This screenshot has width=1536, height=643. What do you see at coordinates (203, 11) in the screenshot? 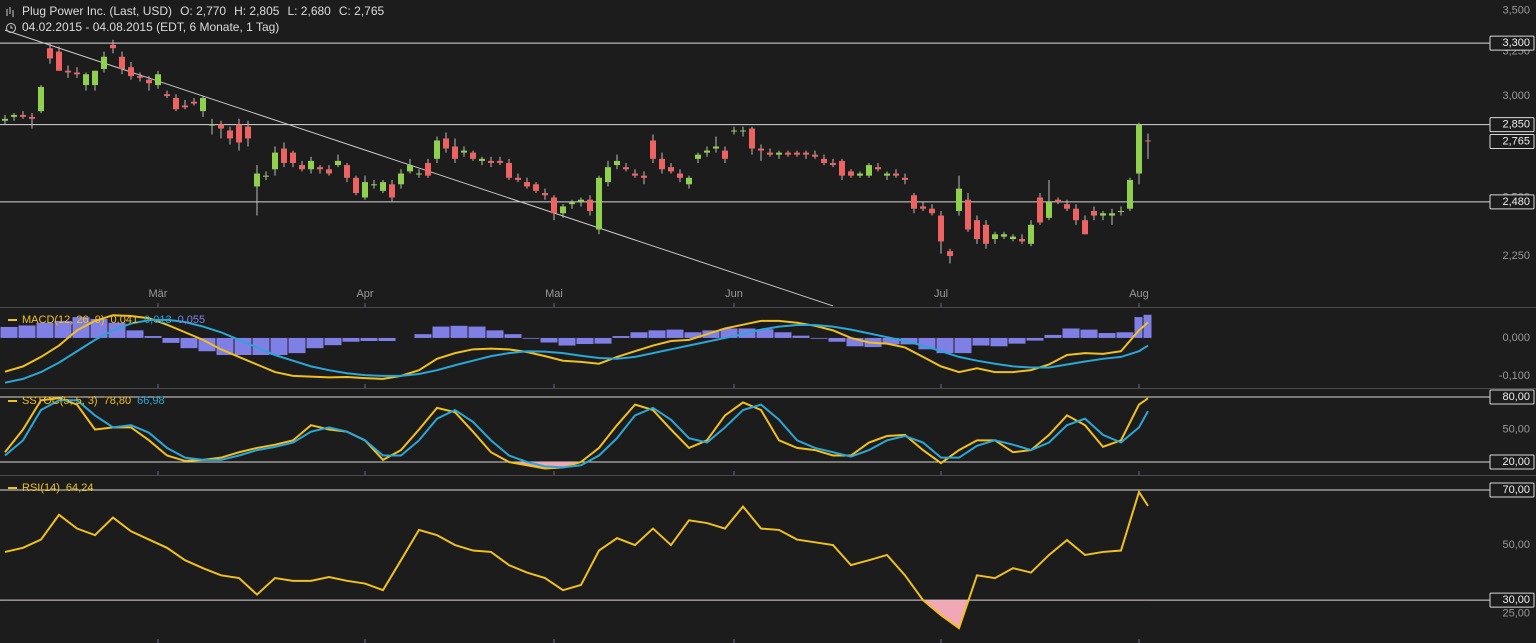
I see `open: O: 2,770` at bounding box center [203, 11].